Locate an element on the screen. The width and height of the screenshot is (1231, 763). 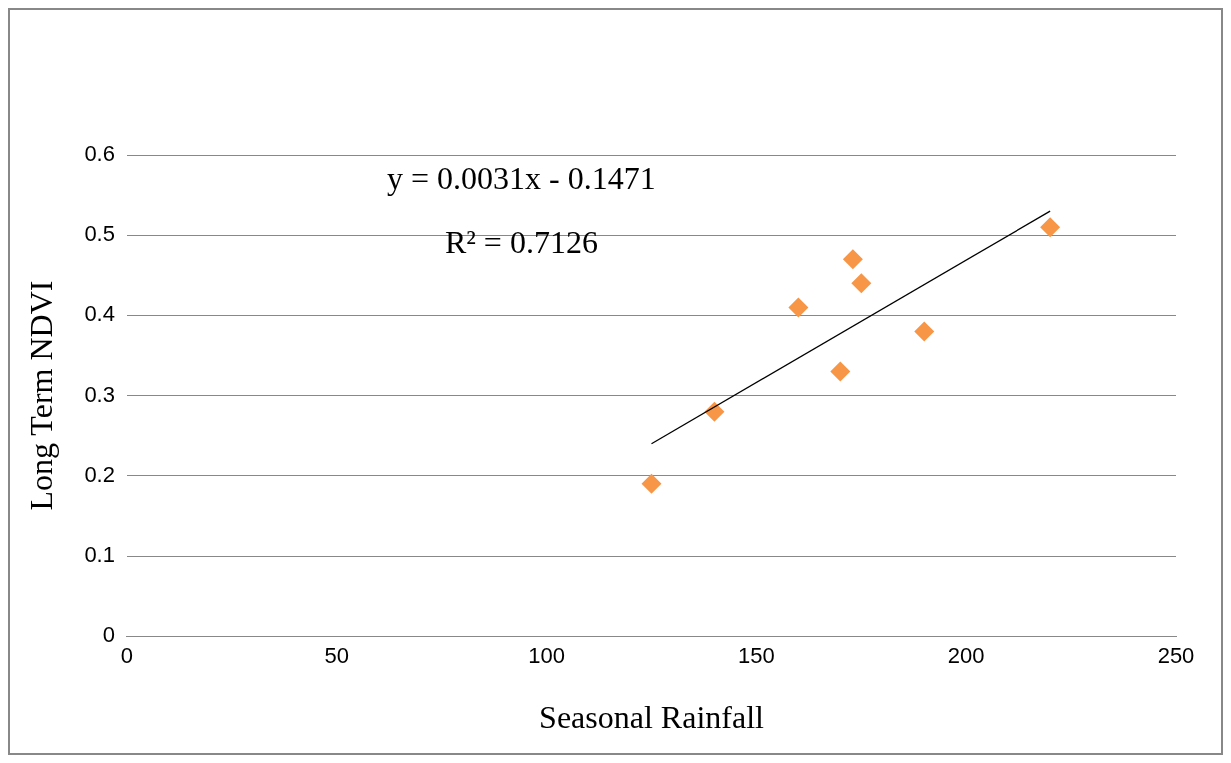
x-tick-label: 200 is located at coordinates (966, 656).